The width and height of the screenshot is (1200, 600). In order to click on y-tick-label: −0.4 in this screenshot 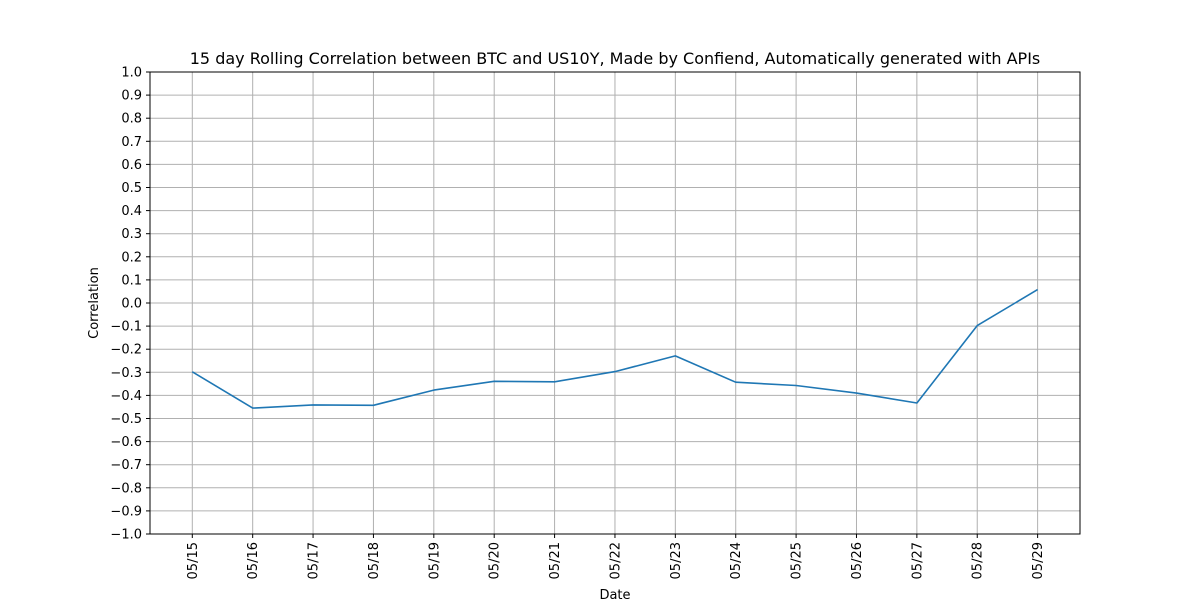, I will do `click(126, 396)`.